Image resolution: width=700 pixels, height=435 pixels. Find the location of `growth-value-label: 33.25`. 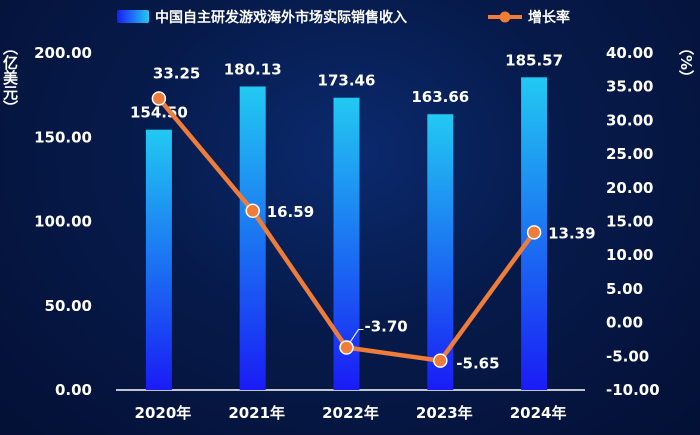

growth-value-label: 33.25 is located at coordinates (176, 73).